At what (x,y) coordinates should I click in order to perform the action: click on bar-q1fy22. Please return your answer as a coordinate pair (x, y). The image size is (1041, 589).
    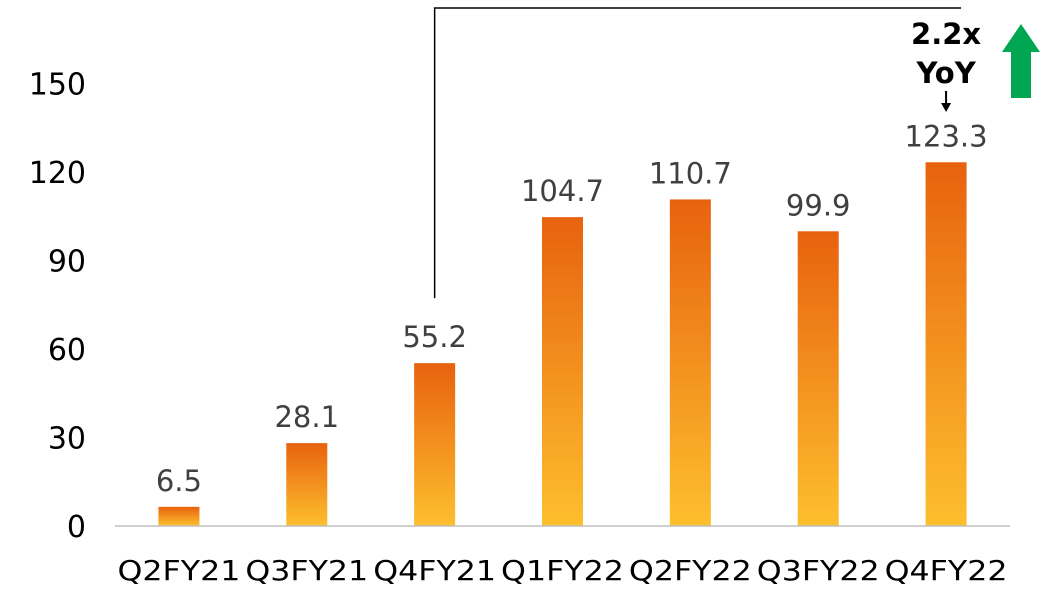
    Looking at the image, I should click on (562, 371).